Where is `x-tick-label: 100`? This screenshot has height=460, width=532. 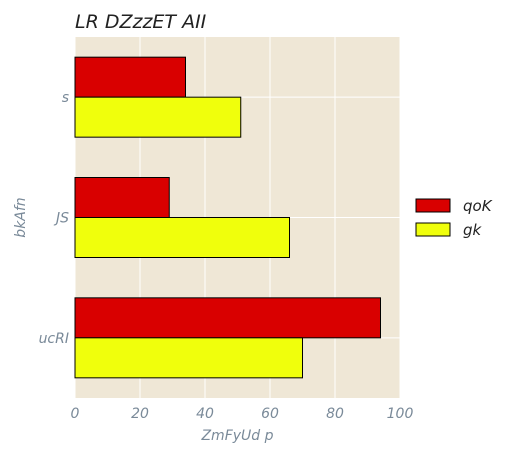 x-tick-label: 100 is located at coordinates (400, 414).